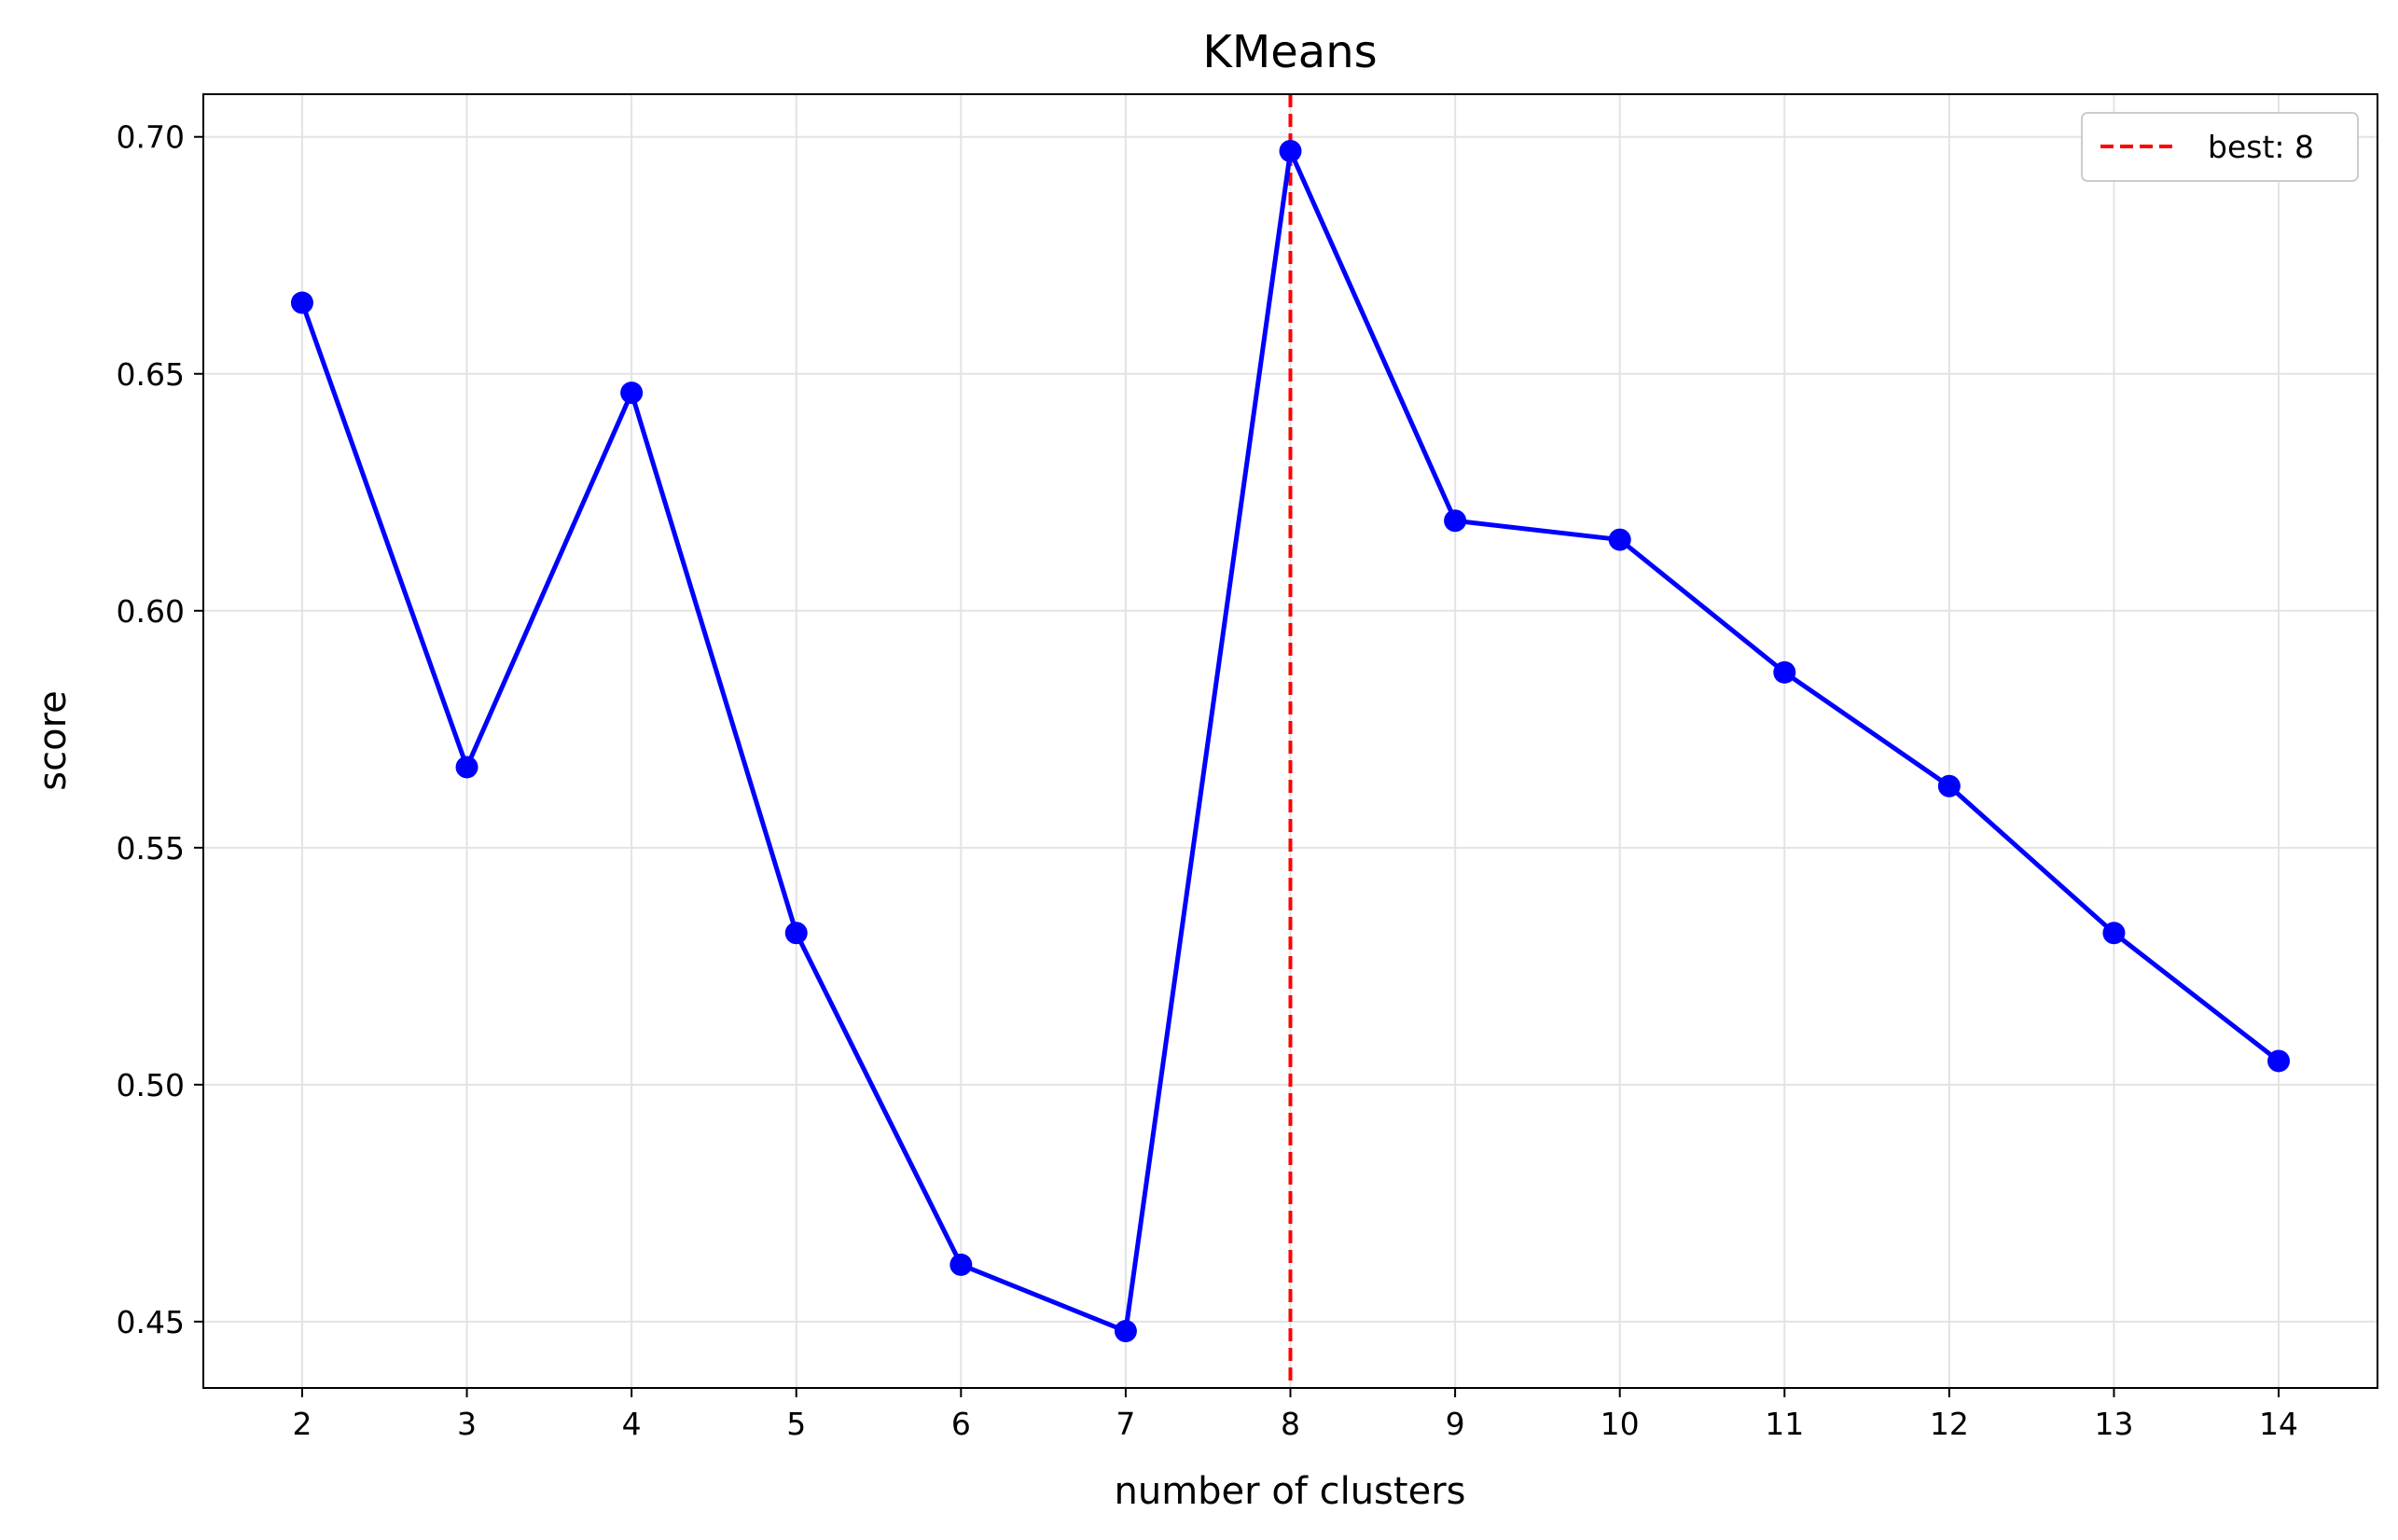 This screenshot has height=1540, width=2398. I want to click on x-axis-ticks: 2 3 4 5 6 7 8 9 10 11 12 13 14, so click(1295, 1415).